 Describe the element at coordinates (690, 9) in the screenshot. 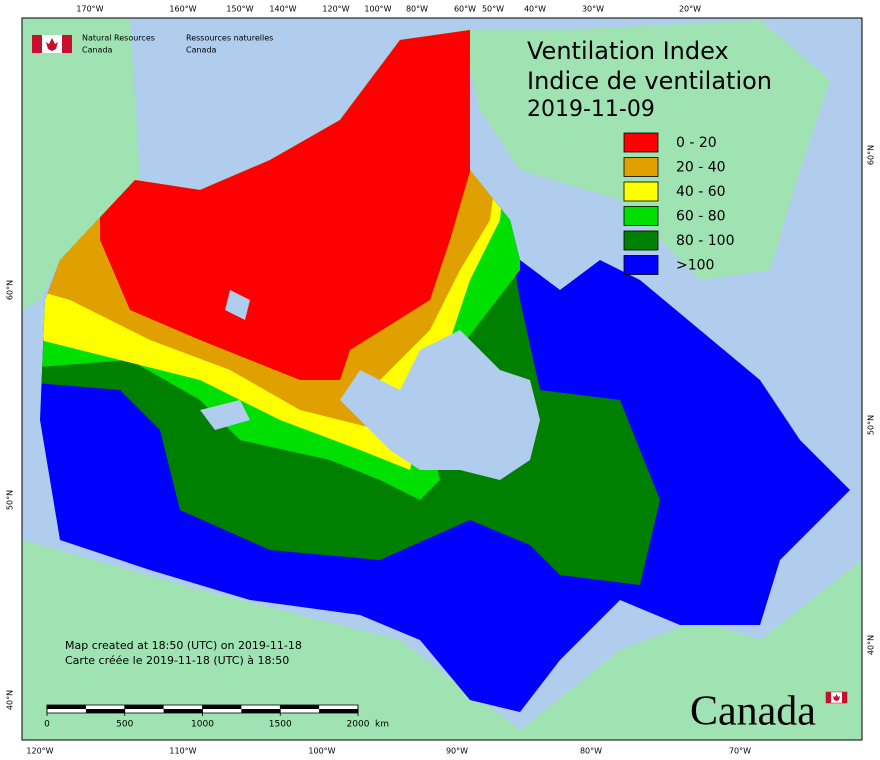

I see `longitude-label: 20°W` at that location.